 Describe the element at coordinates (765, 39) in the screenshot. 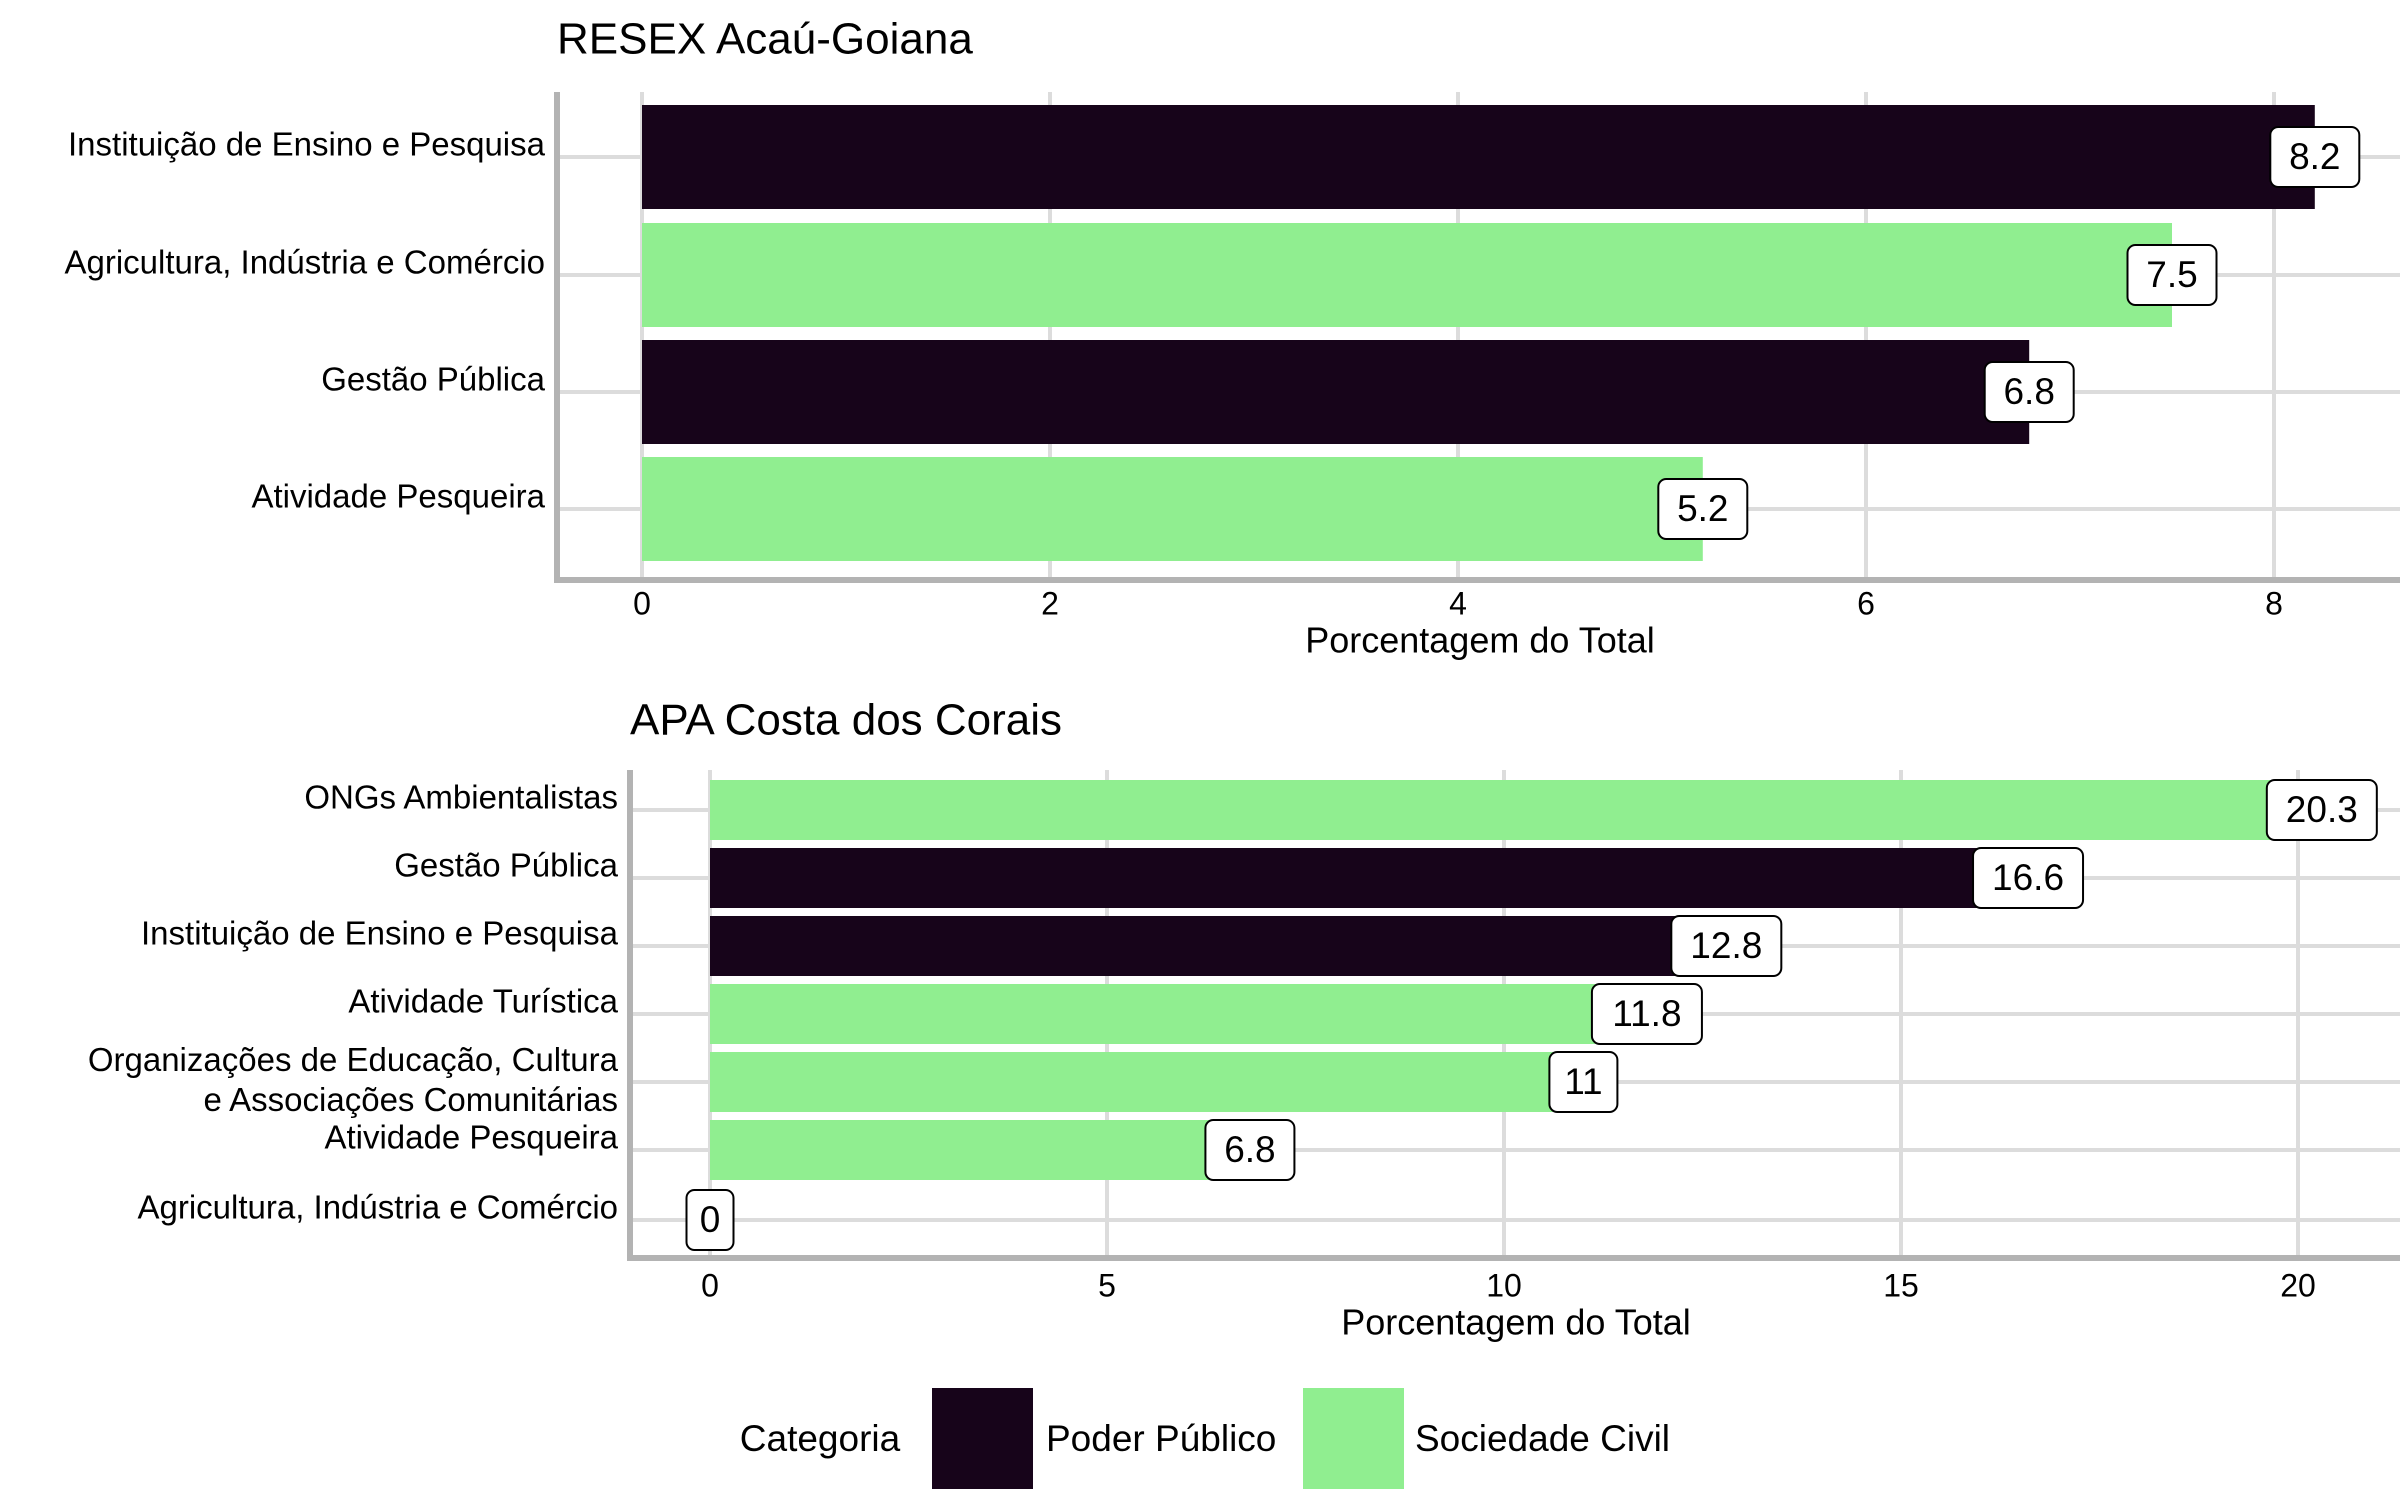

I see `chart-title: RESEX Acaú-Goiana` at that location.